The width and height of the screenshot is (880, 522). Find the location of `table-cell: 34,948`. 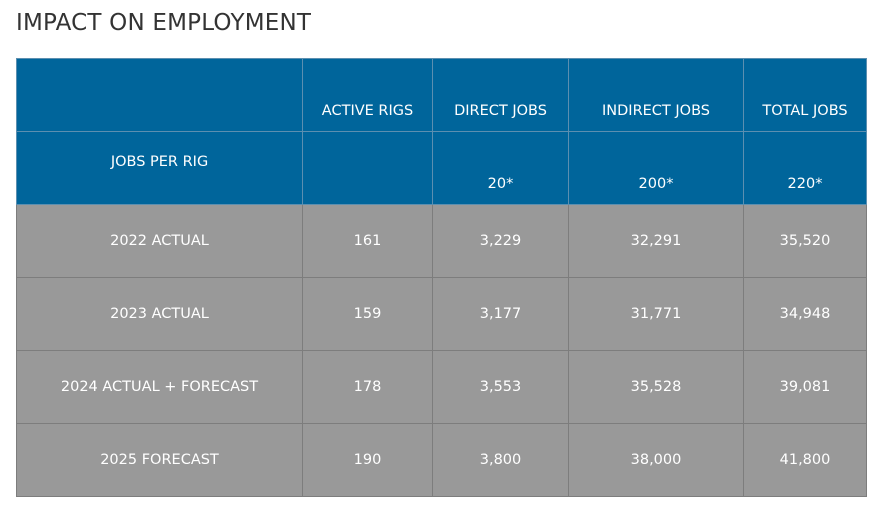

table-cell: 34,948 is located at coordinates (805, 314).